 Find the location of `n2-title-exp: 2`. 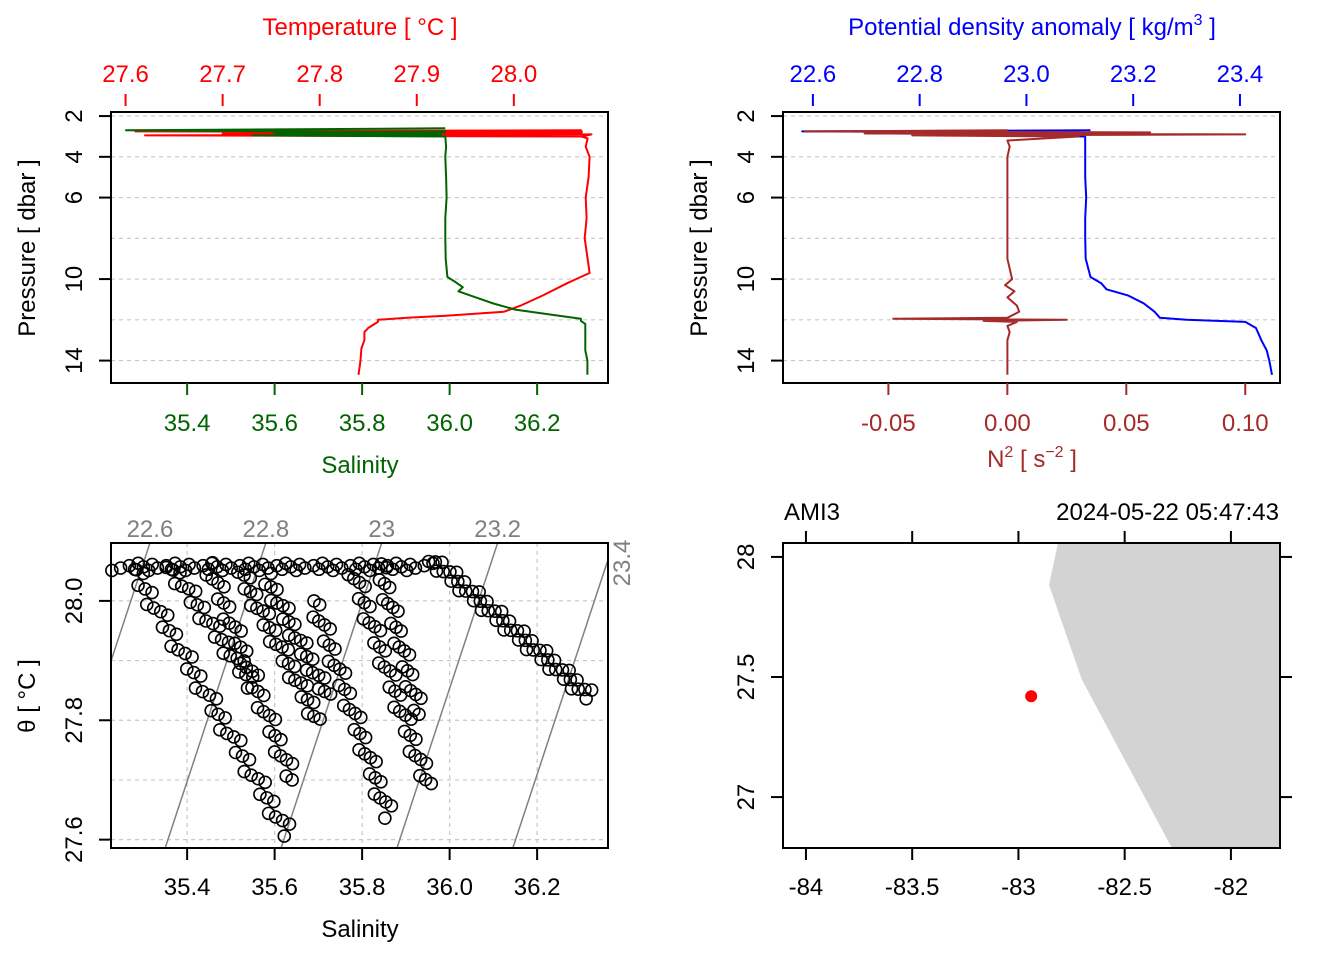

n2-title-exp: 2 is located at coordinates (1008, 452).